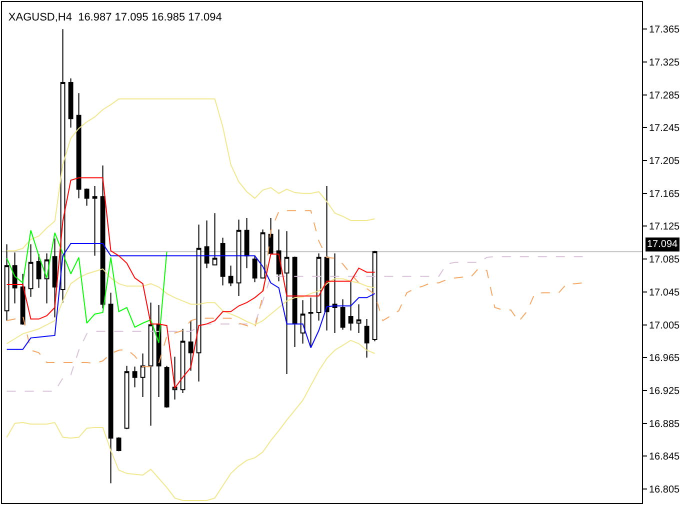 This screenshot has height=506, width=700. I want to click on y-tick-label: 16.885, so click(664, 424).